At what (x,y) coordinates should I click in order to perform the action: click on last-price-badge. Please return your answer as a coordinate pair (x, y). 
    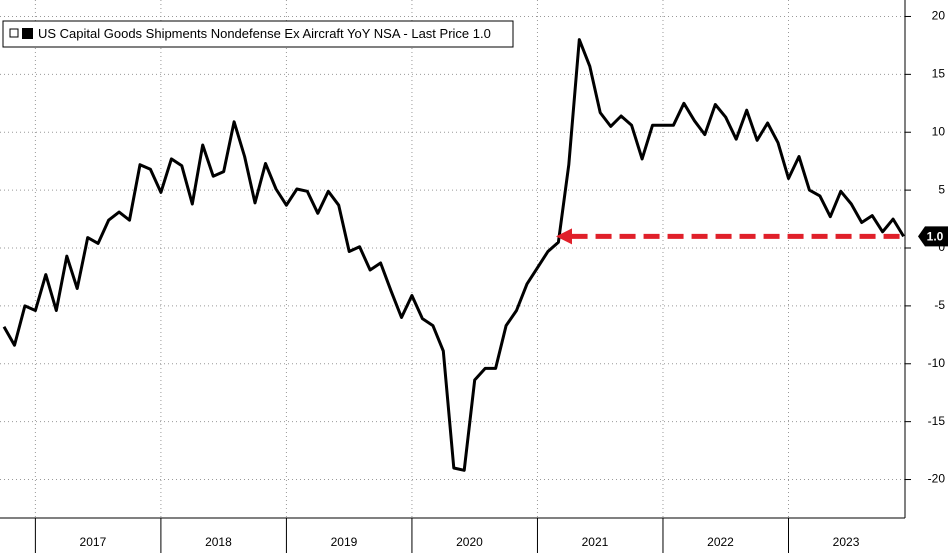
    Looking at the image, I should click on (933, 236).